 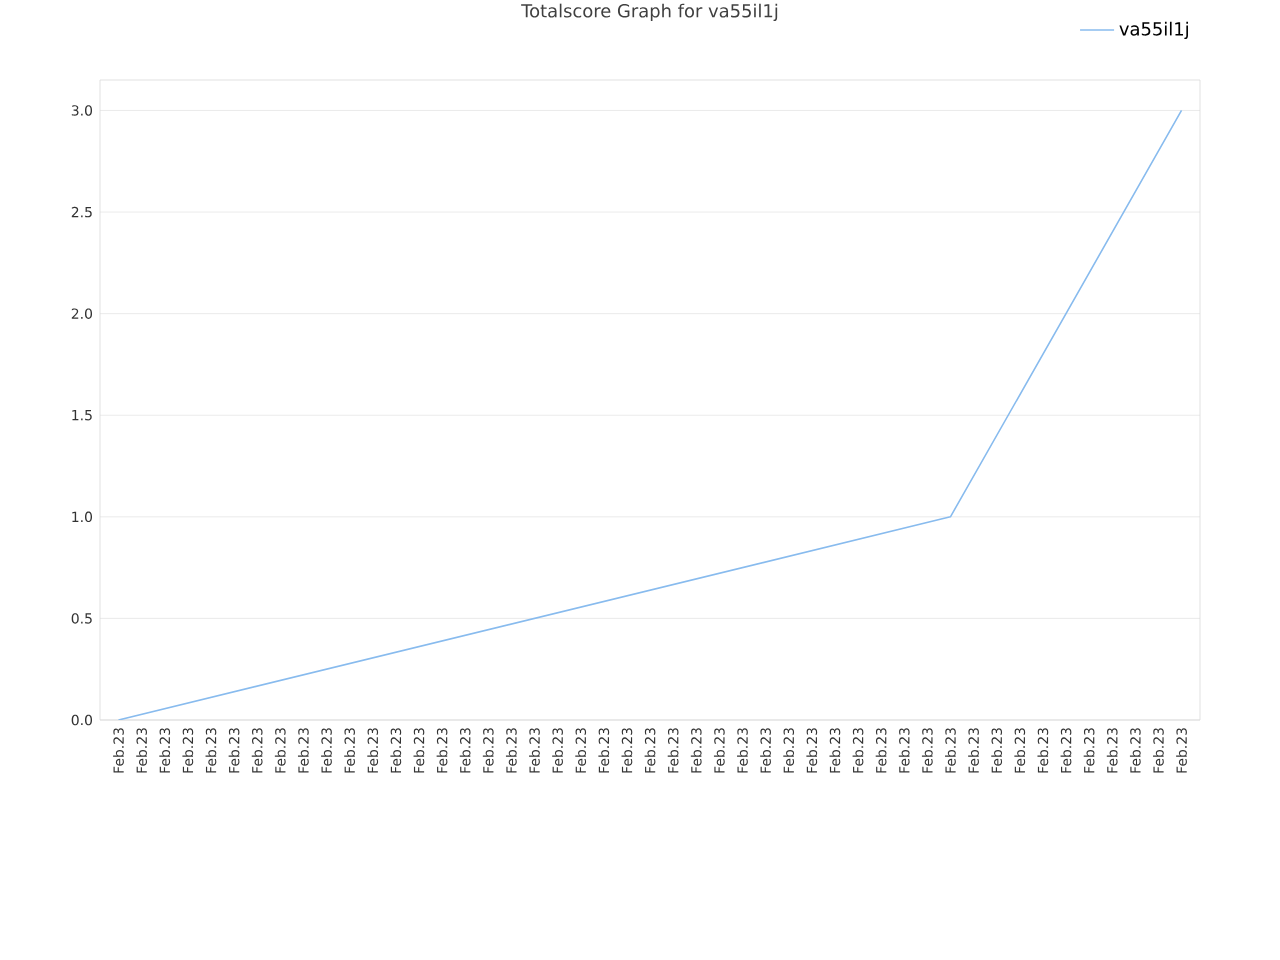 What do you see at coordinates (649, 12) in the screenshot?
I see `chart-title: Totalscore Graph for va55il1j` at bounding box center [649, 12].